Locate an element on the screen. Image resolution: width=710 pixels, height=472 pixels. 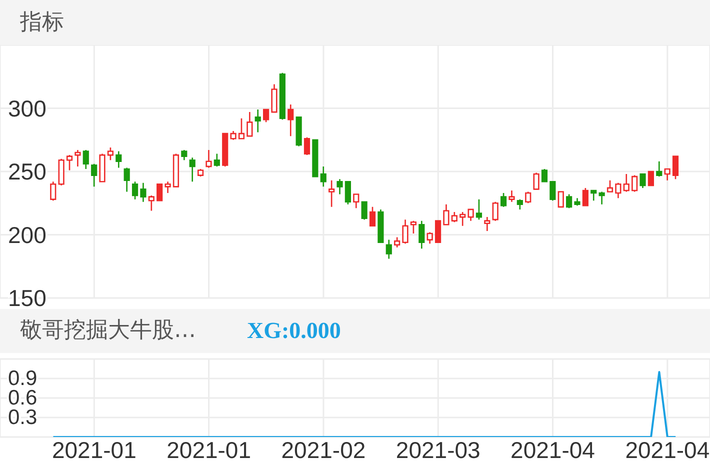
chart-title: 指标 is located at coordinates (42, 22).